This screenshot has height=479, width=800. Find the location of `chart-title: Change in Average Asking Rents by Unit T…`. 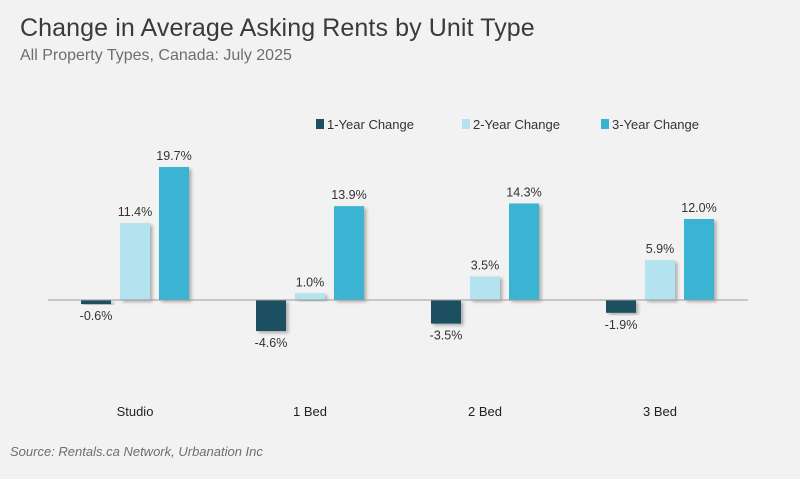

chart-title: Change in Average Asking Rents by Unit T… is located at coordinates (277, 28).